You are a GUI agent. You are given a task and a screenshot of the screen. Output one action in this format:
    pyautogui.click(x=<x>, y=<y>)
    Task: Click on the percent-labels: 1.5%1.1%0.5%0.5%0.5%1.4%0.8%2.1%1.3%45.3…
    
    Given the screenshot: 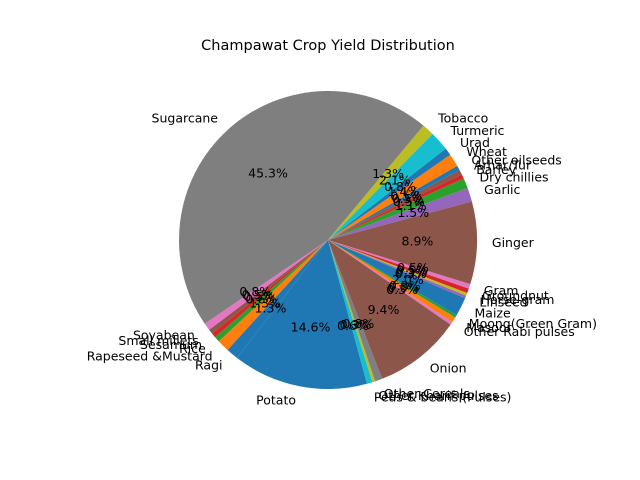 What is the action you would take?
    pyautogui.click(x=336, y=250)
    